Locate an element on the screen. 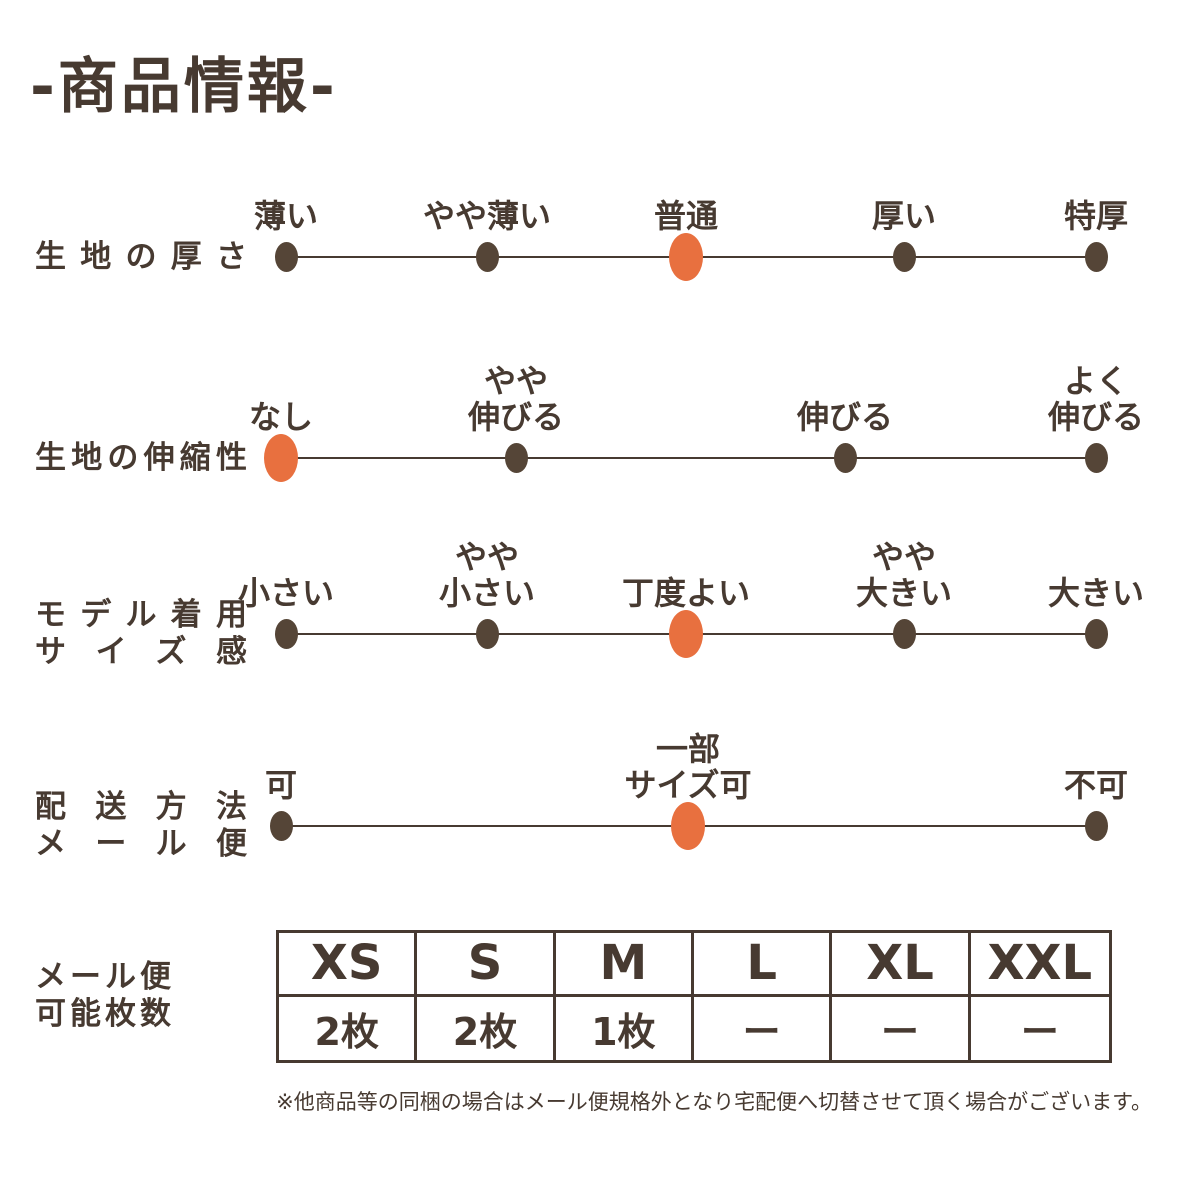  scale-option-label-line: 丁度よい is located at coordinates (685, 593).